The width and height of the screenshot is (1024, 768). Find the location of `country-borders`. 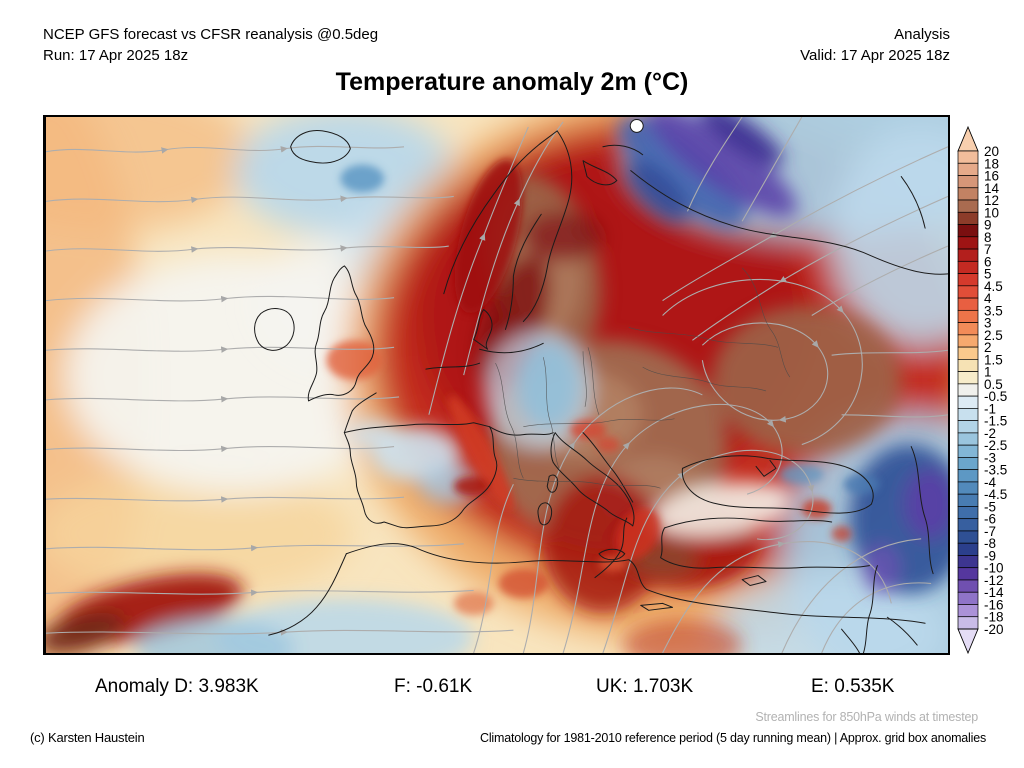

country-borders is located at coordinates (643, 378).